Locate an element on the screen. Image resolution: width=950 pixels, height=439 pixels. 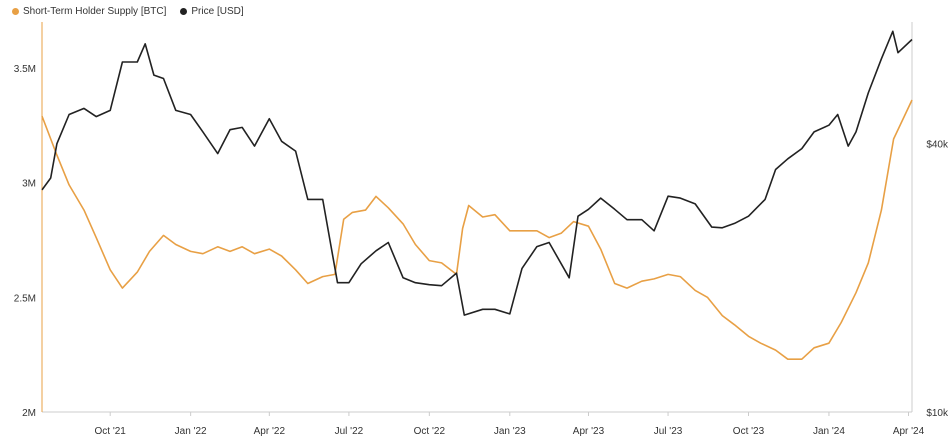
y-right-tick-label: $10k is located at coordinates (937, 413).